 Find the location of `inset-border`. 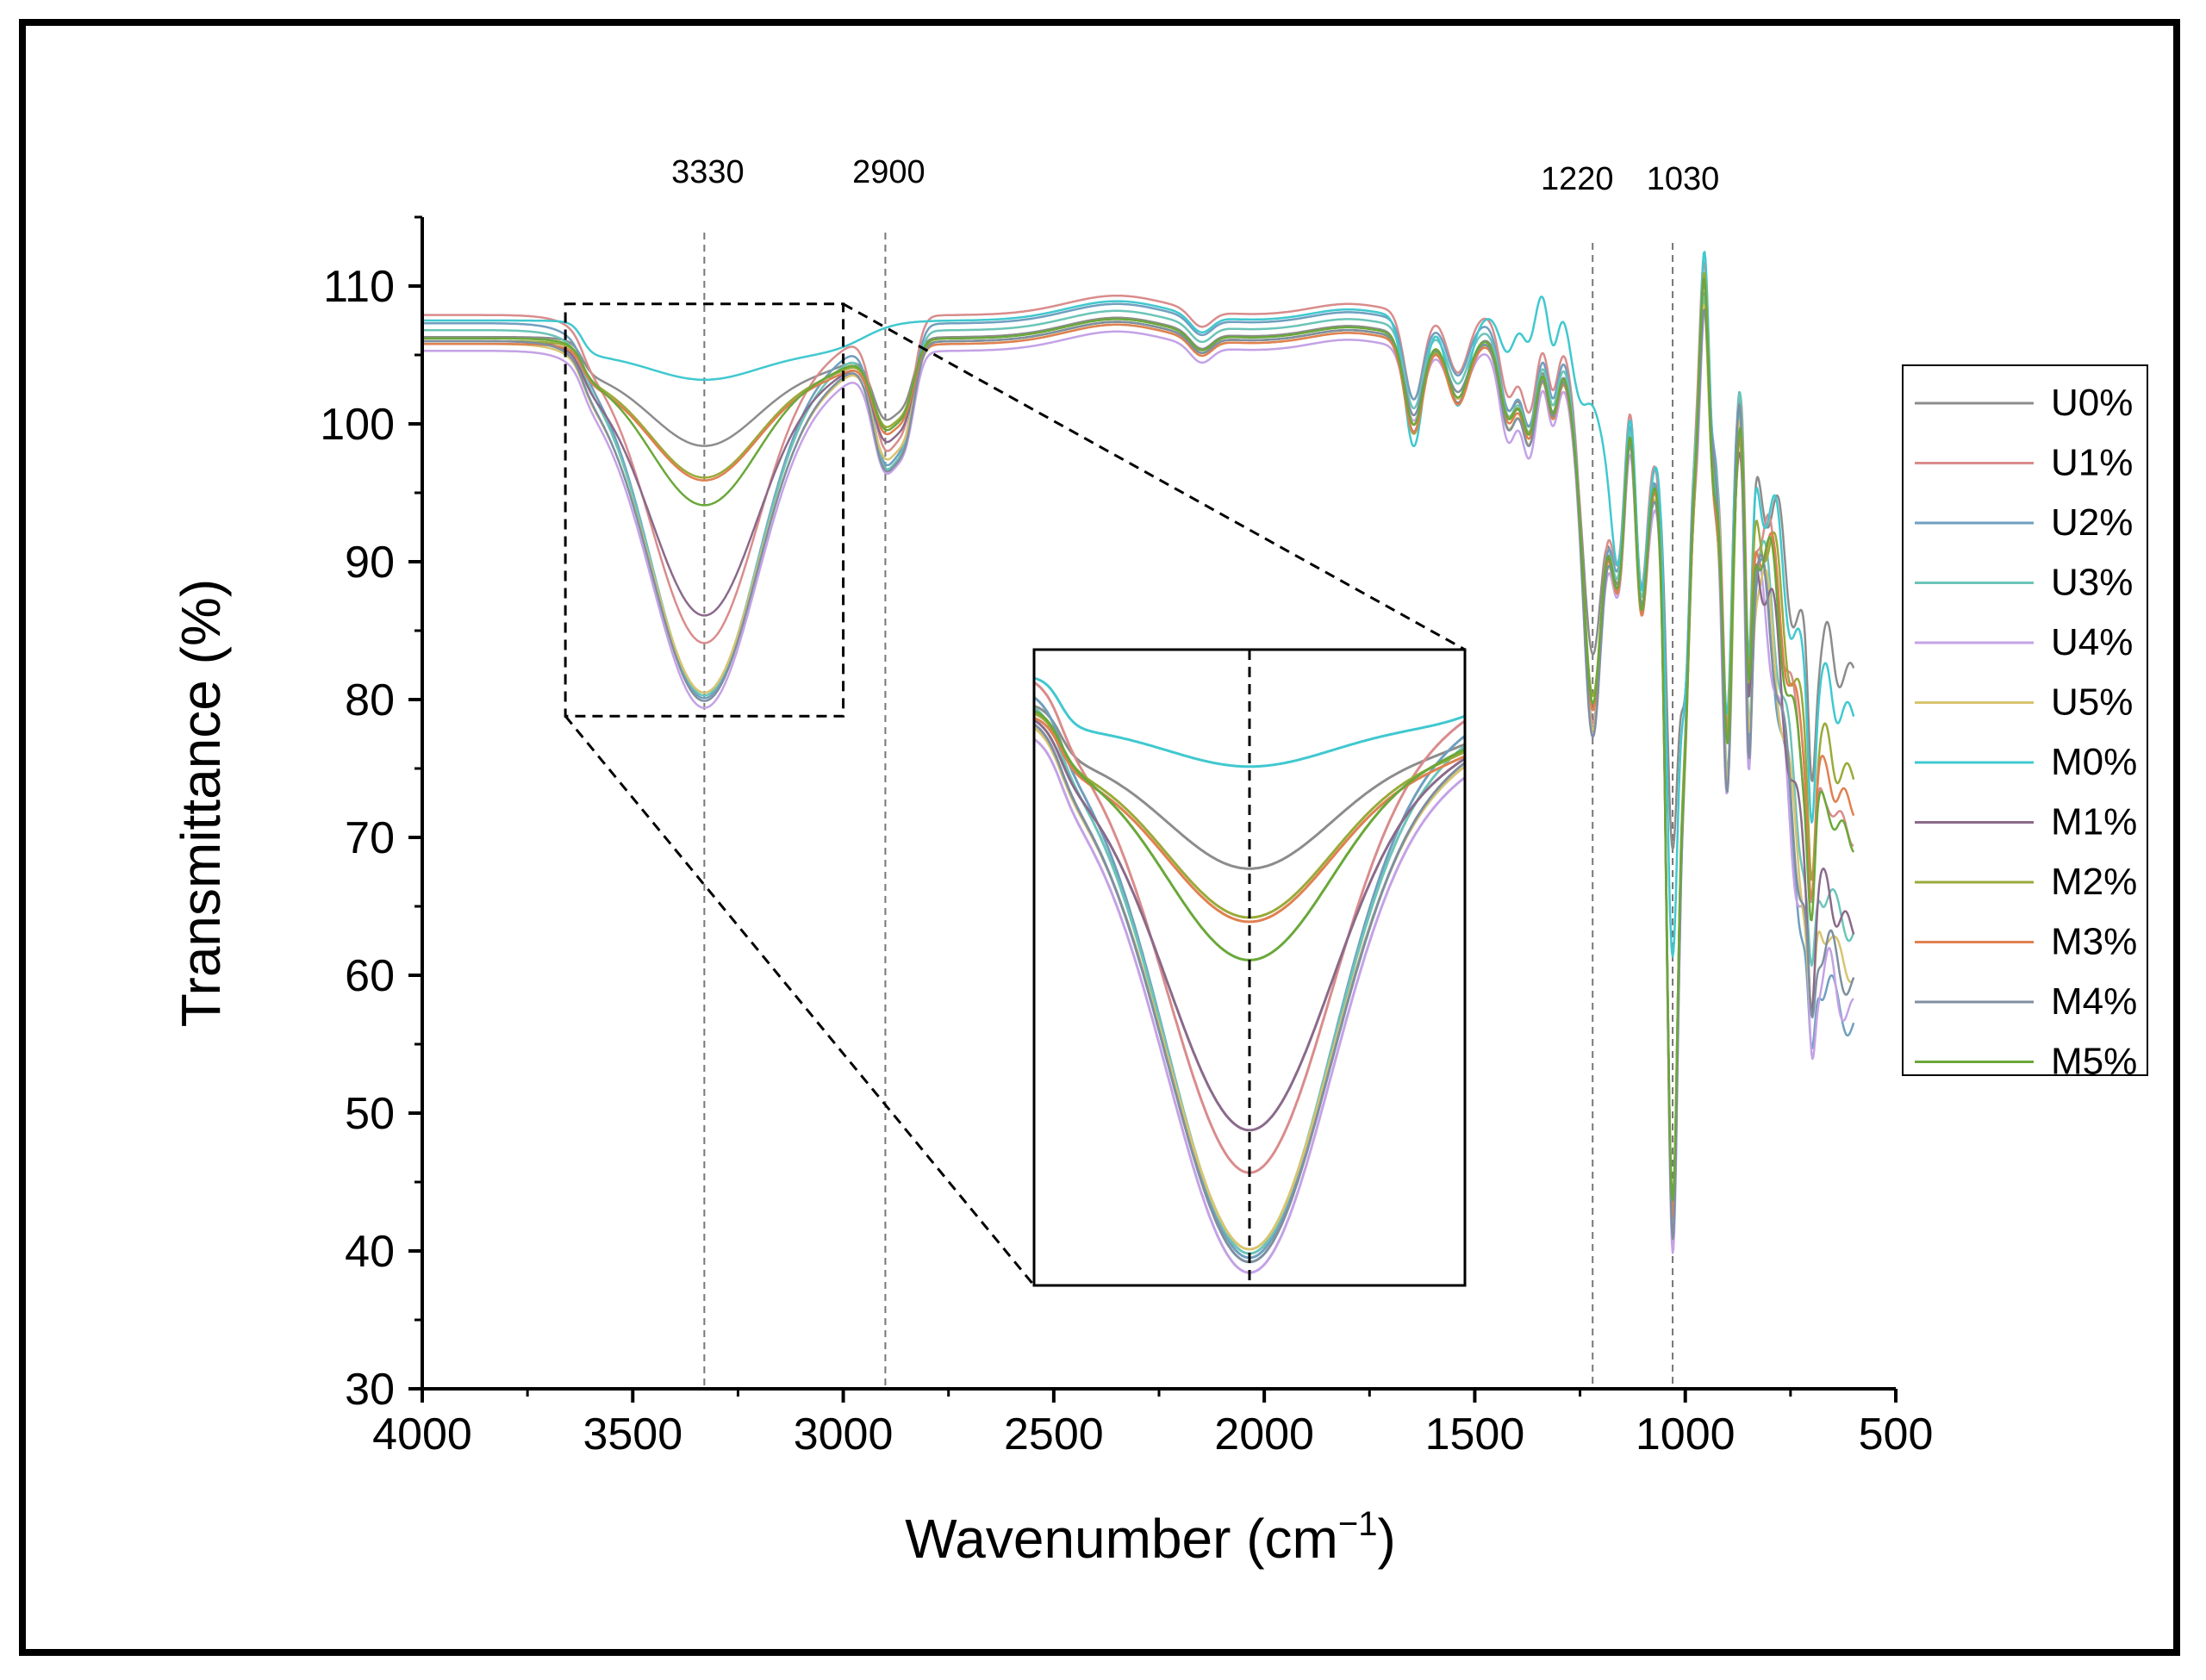

inset-border is located at coordinates (1249, 968).